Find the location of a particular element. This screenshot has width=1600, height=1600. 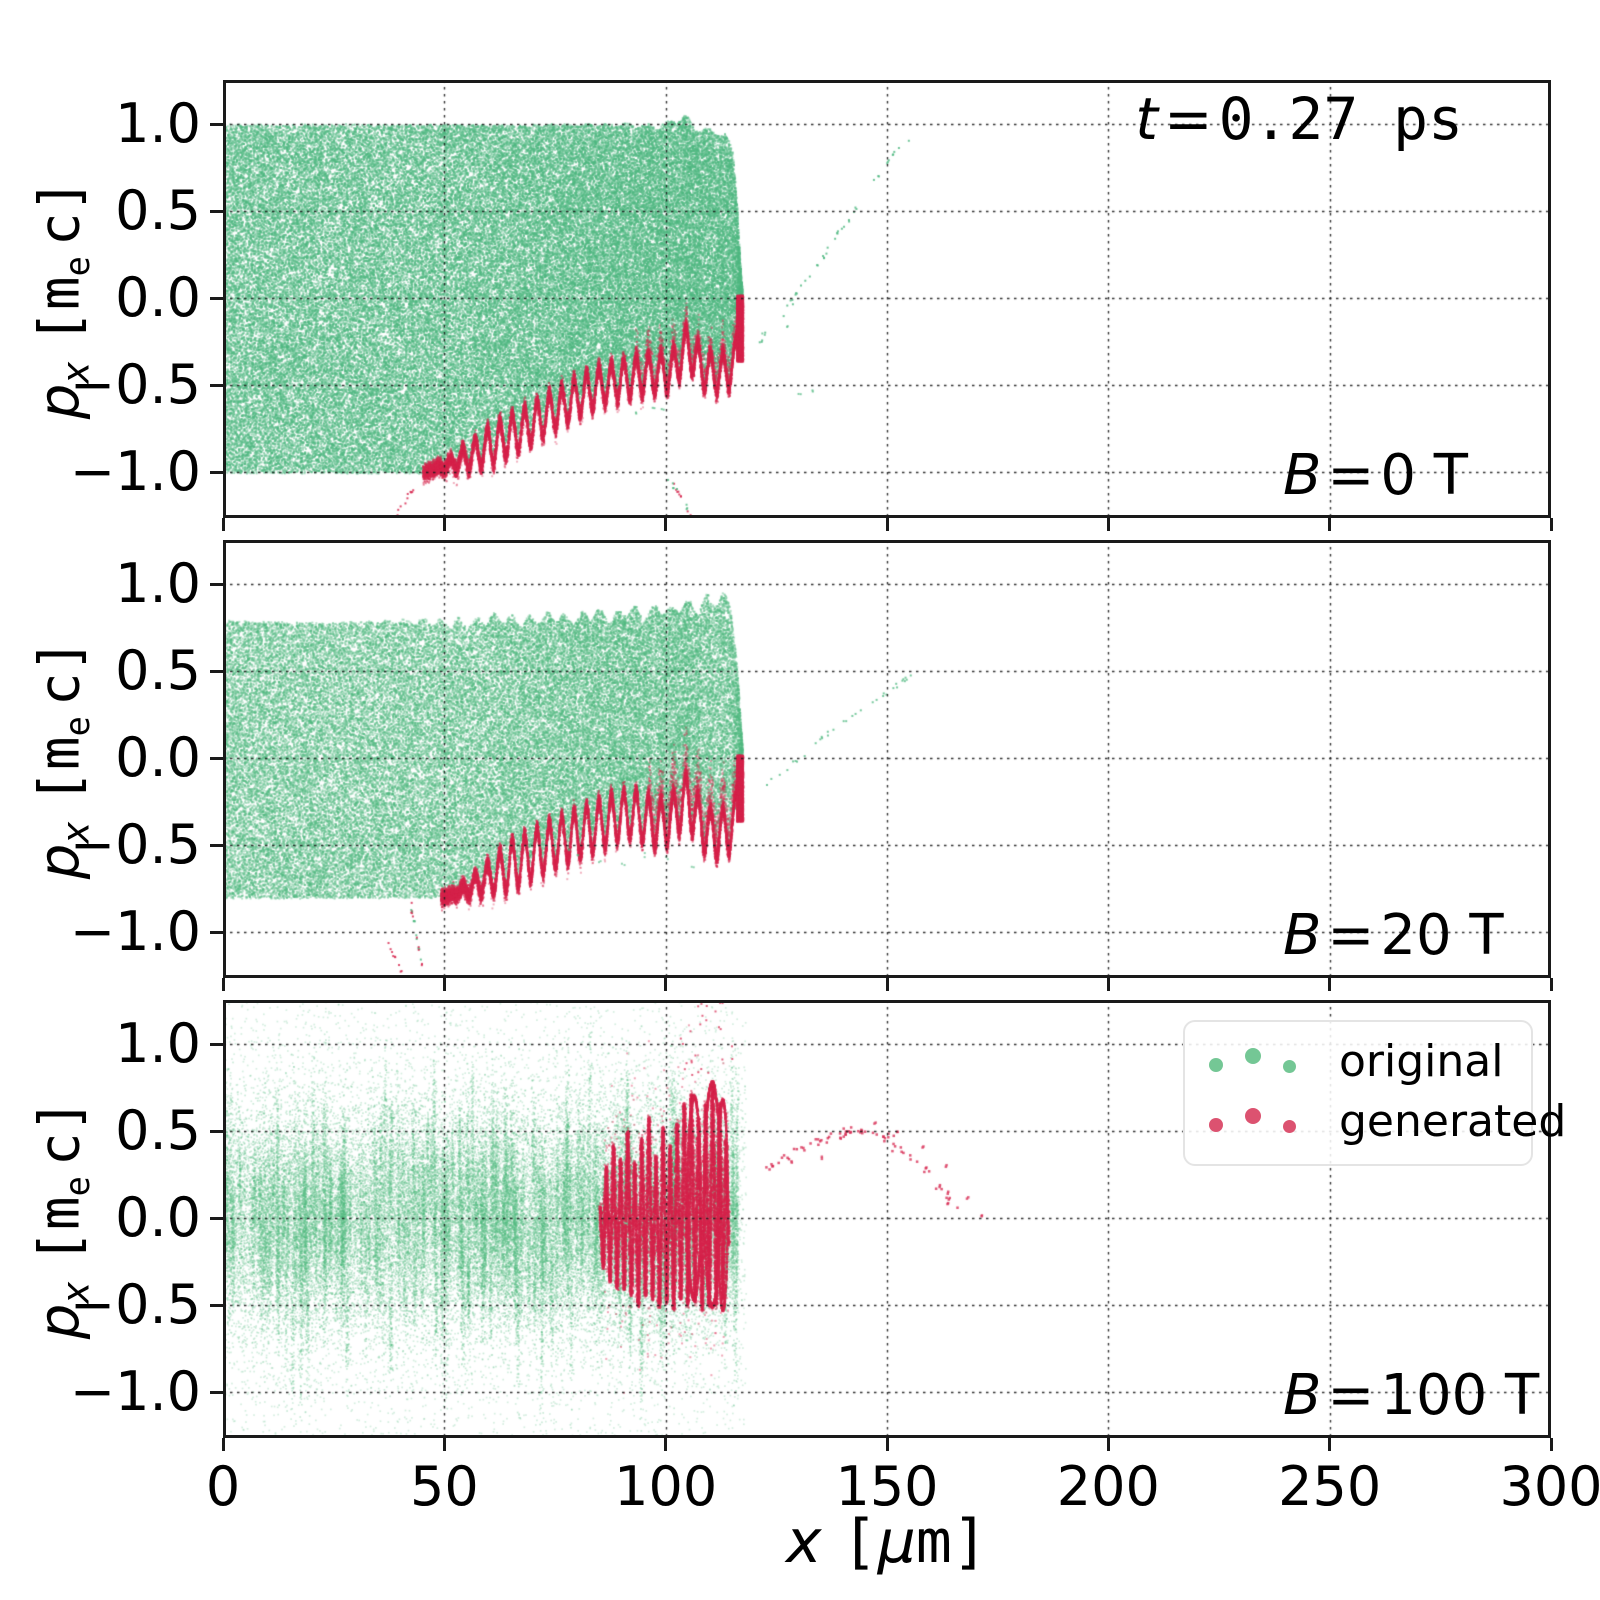

x-tick-label: 150 is located at coordinates (887, 1486).